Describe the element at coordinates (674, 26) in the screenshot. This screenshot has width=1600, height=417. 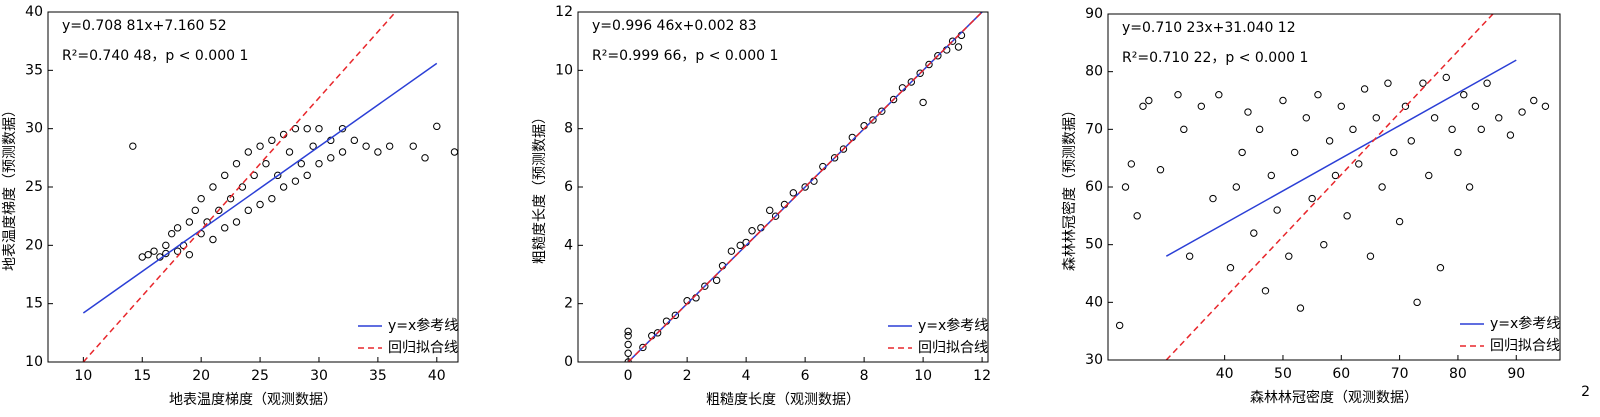
I see `annotation: y=0.996 46x+0.002 83` at that location.